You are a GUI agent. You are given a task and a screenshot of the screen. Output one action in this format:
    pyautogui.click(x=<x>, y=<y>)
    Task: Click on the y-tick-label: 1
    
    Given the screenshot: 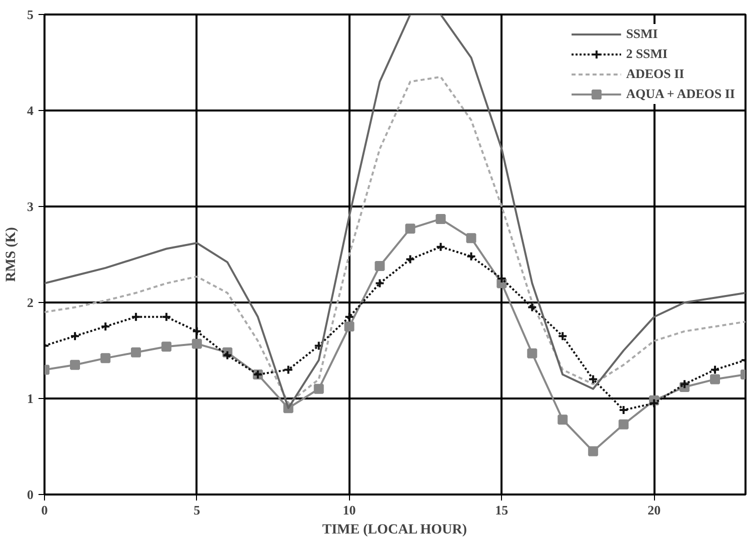 What is the action you would take?
    pyautogui.click(x=30, y=398)
    